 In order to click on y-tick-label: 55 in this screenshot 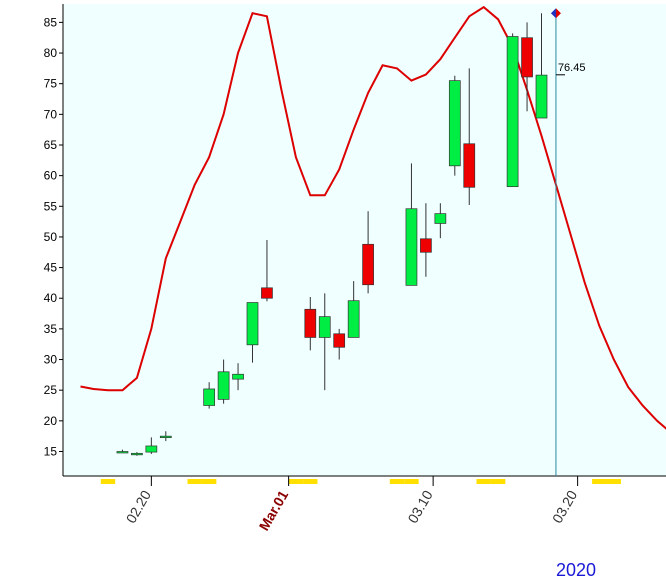, I will do `click(51, 206)`.